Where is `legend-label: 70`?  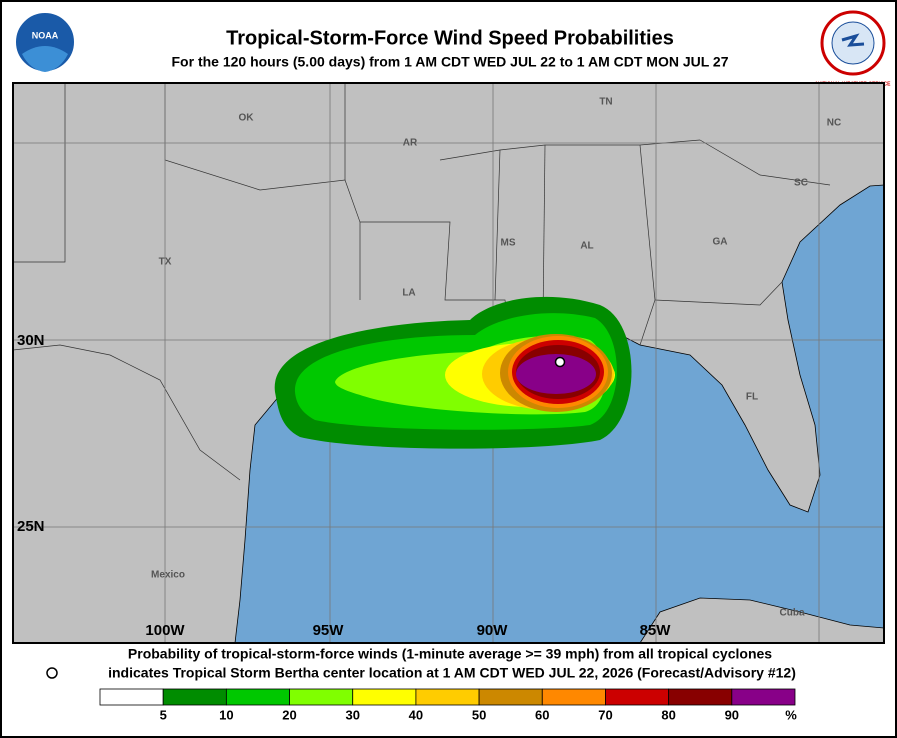
legend-label: 70 is located at coordinates (605, 714).